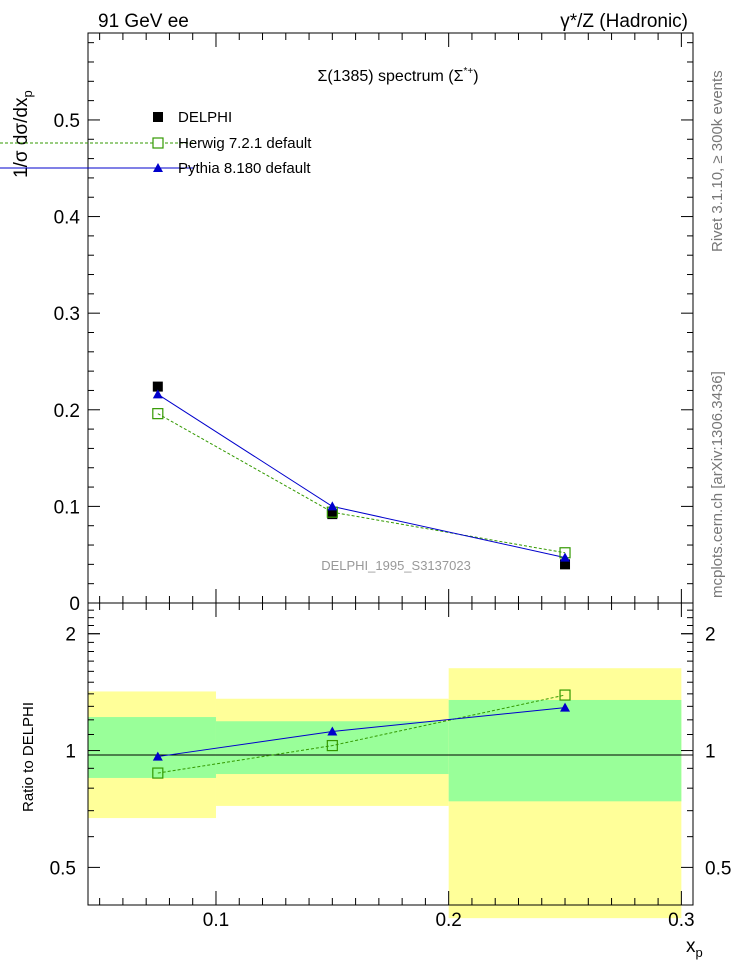 The width and height of the screenshot is (746, 972). I want to click on main-y-tick-label: 0.2, so click(67, 411).